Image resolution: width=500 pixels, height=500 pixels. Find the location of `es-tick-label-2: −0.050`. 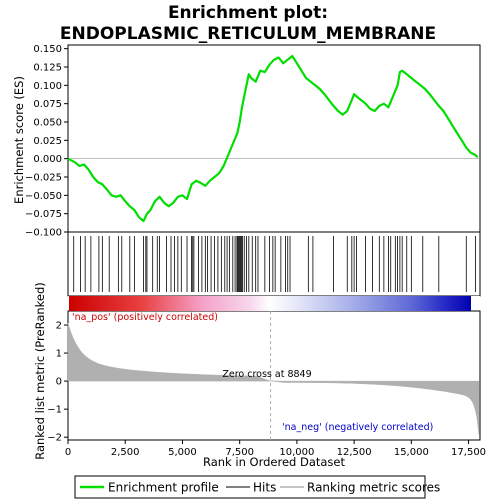

es-tick-label-2: −0.050 is located at coordinates (43, 196).